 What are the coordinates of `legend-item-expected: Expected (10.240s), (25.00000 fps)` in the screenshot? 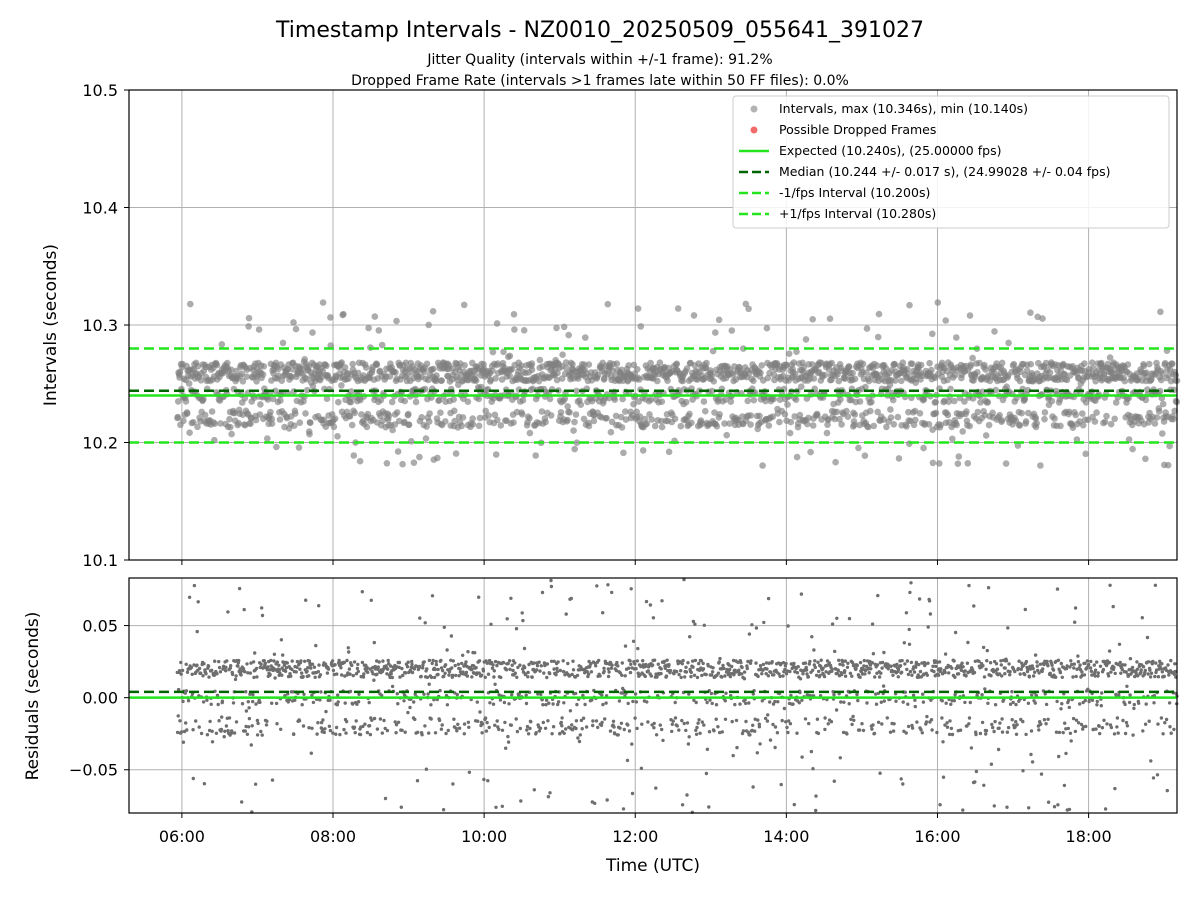 It's located at (870, 150).